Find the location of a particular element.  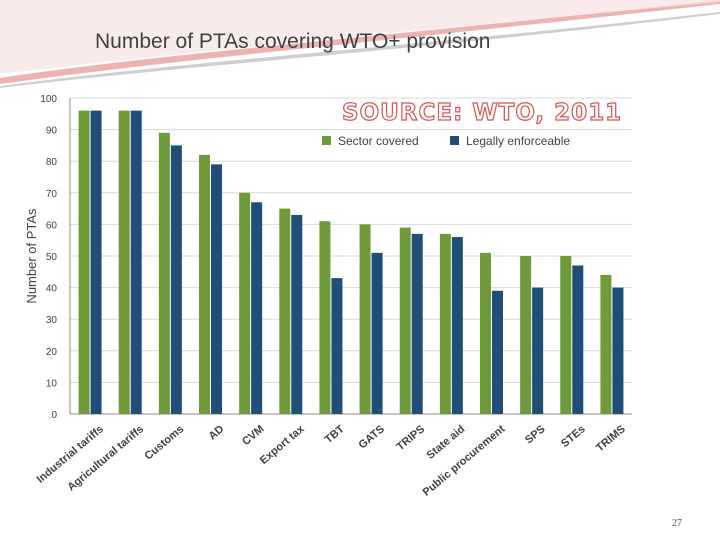

x-tick-label: STEs is located at coordinates (573, 436).